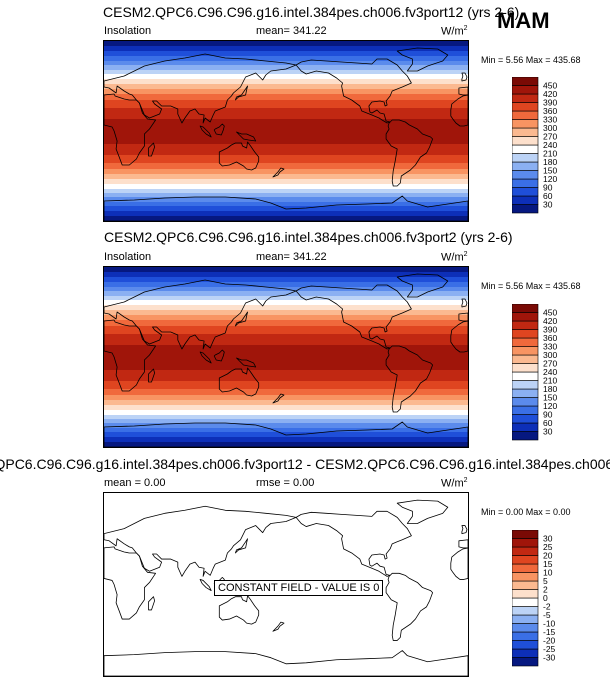 Image resolution: width=610 pixels, height=681 pixels. I want to click on panel2-units: W/m2, so click(454, 257).